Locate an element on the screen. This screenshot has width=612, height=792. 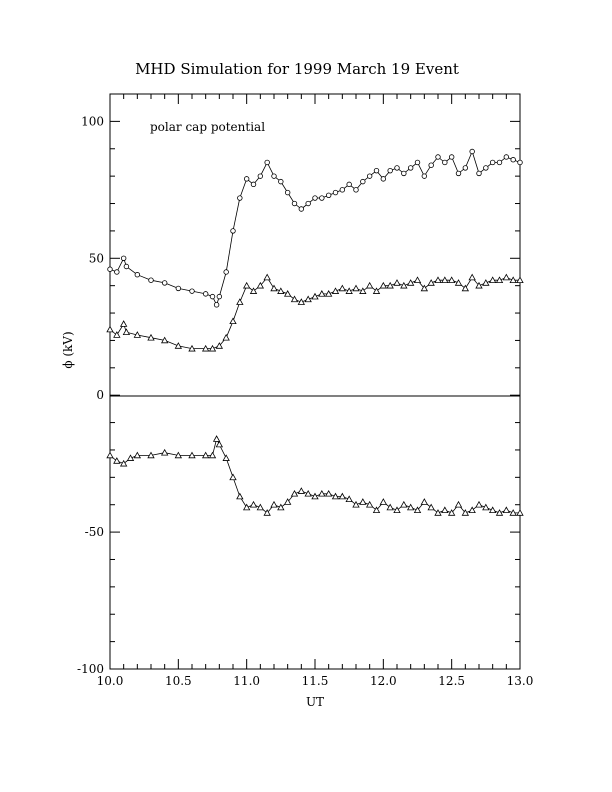
x-tick-label: 13.0 is located at coordinates (520, 681).